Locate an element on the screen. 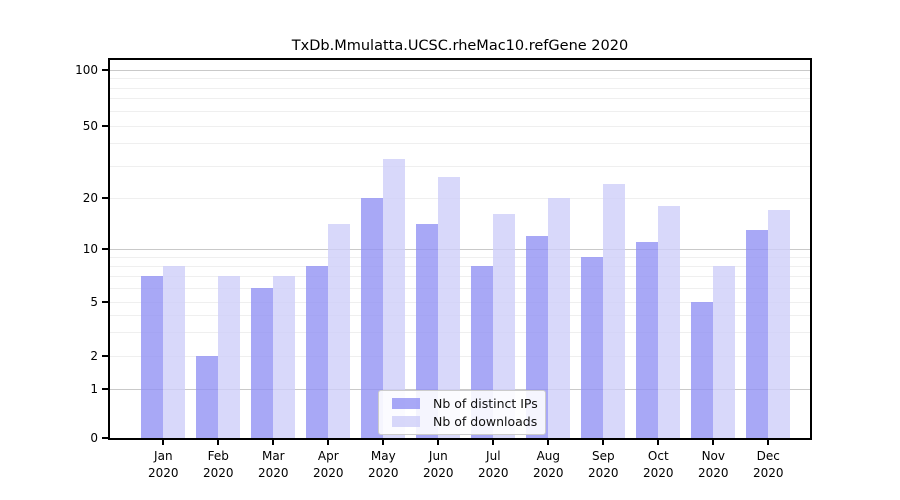 This screenshot has height=500, width=900. bar-ips-mar is located at coordinates (262, 363).